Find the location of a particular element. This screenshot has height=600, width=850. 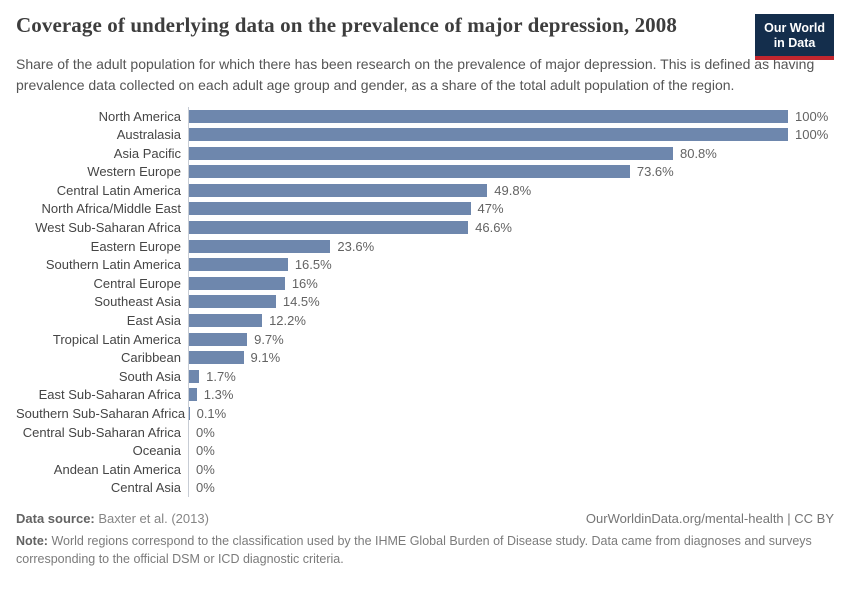

bar-track: 73.6% is located at coordinates (488, 172).